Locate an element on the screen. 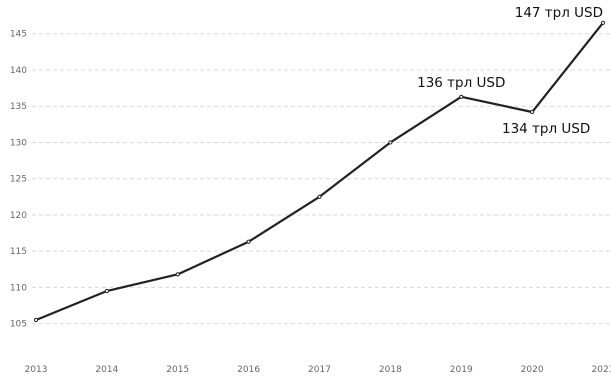 This screenshot has width=611, height=376. y-axis: 105 110 115 120 125 130 135 140 145 is located at coordinates (18, 180).